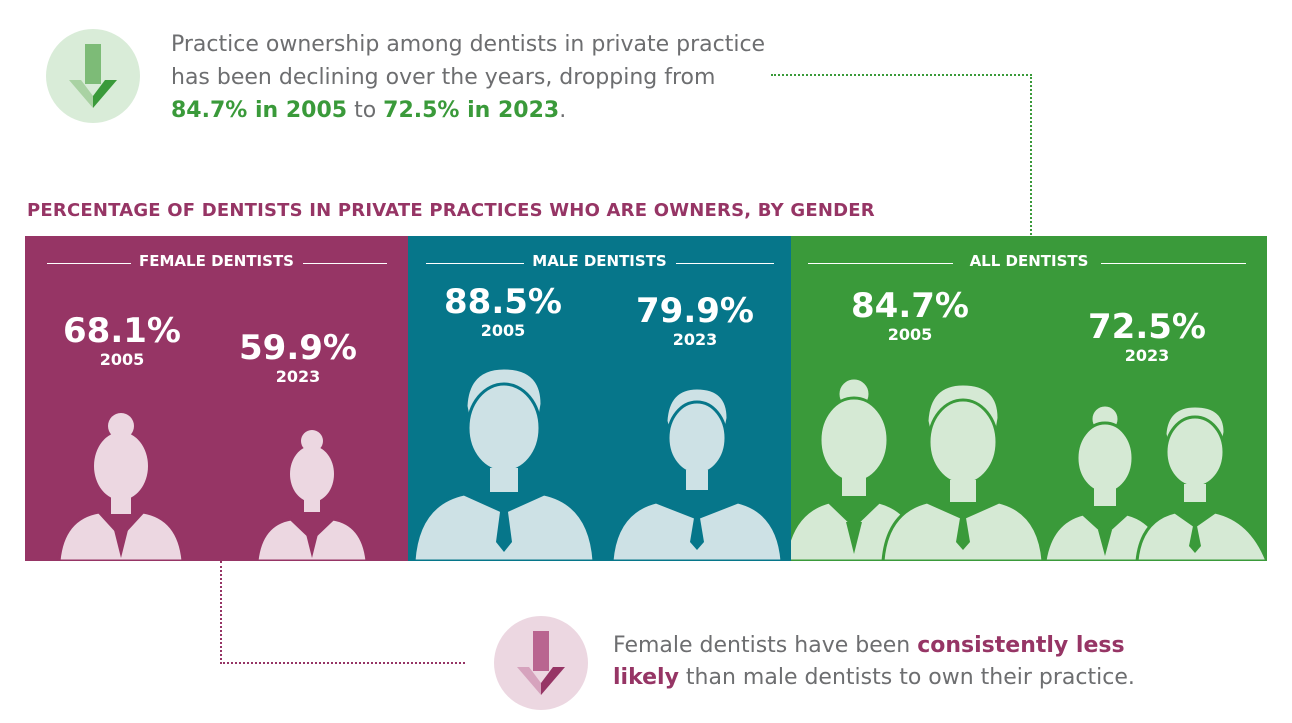 Image resolution: width=1292 pixels, height=723 pixels. I want to click on connector-bottom, so click(342, 612).